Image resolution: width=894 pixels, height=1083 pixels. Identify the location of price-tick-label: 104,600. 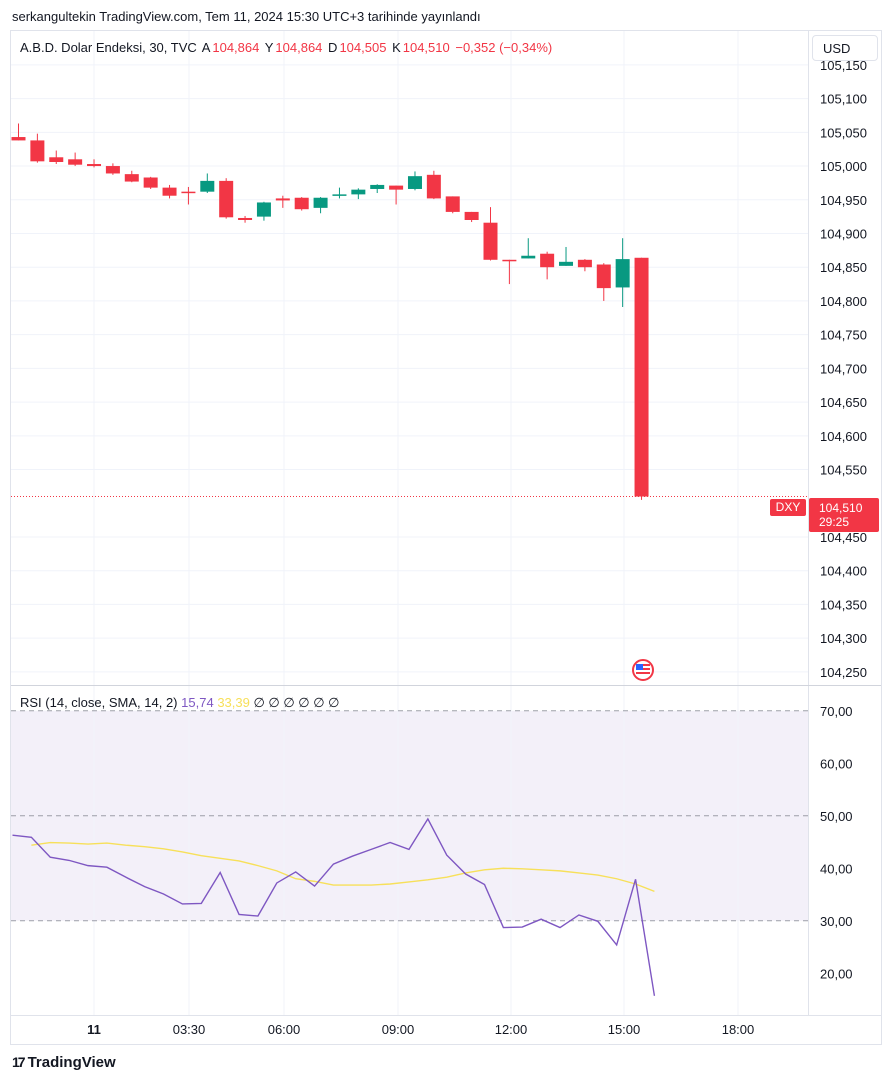
(843, 436).